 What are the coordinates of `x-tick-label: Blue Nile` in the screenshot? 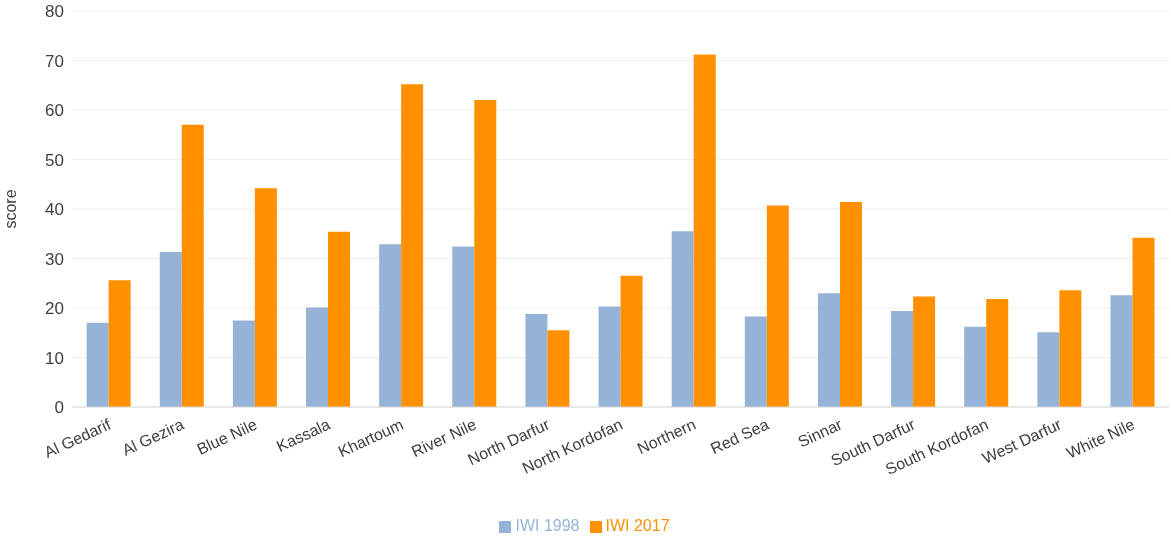 It's located at (227, 437).